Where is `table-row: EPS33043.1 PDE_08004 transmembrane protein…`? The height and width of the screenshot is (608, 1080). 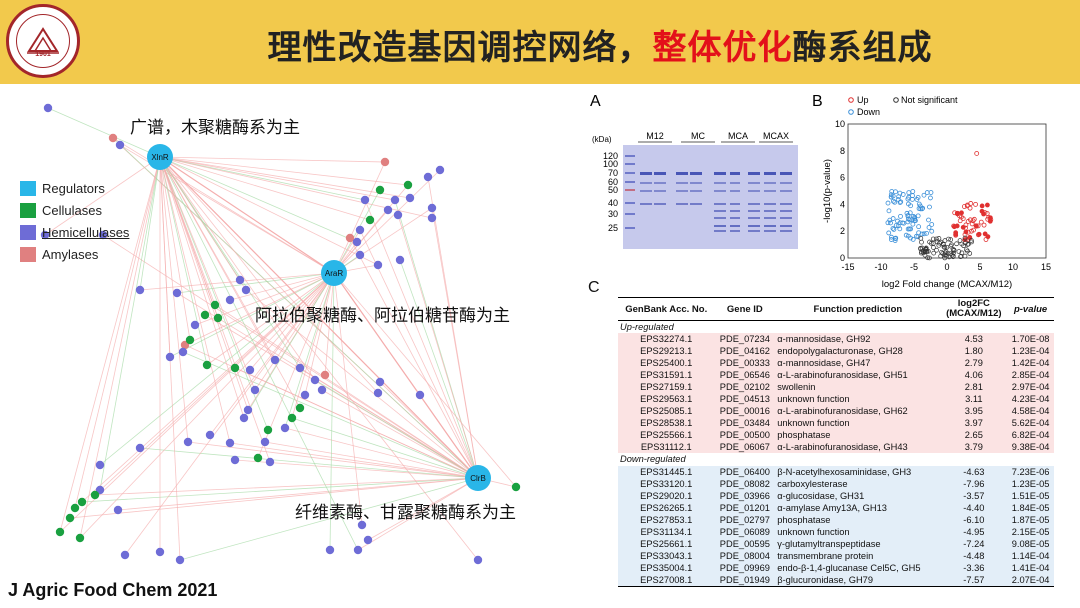 table-row: EPS33043.1 PDE_08004 transmembrane protein… is located at coordinates (836, 555).